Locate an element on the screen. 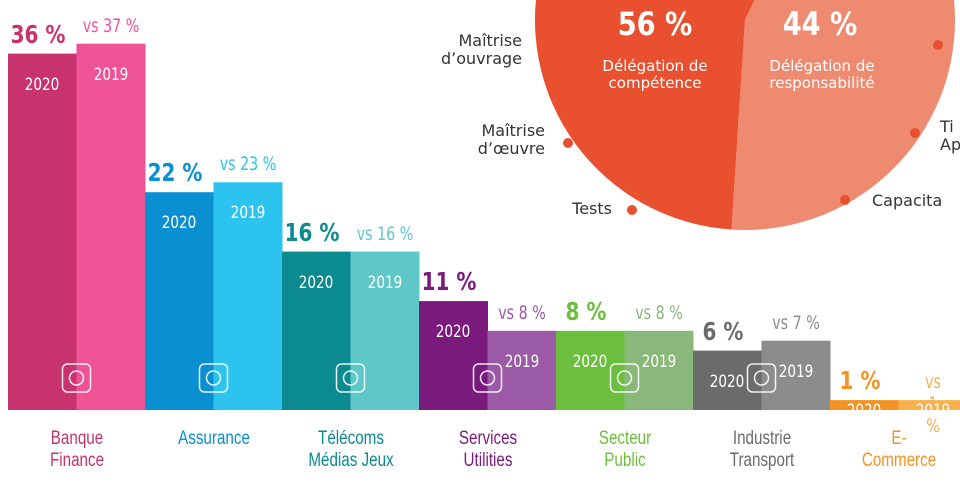 The width and height of the screenshot is (960, 482). value-label-2020: 1 % is located at coordinates (860, 381).